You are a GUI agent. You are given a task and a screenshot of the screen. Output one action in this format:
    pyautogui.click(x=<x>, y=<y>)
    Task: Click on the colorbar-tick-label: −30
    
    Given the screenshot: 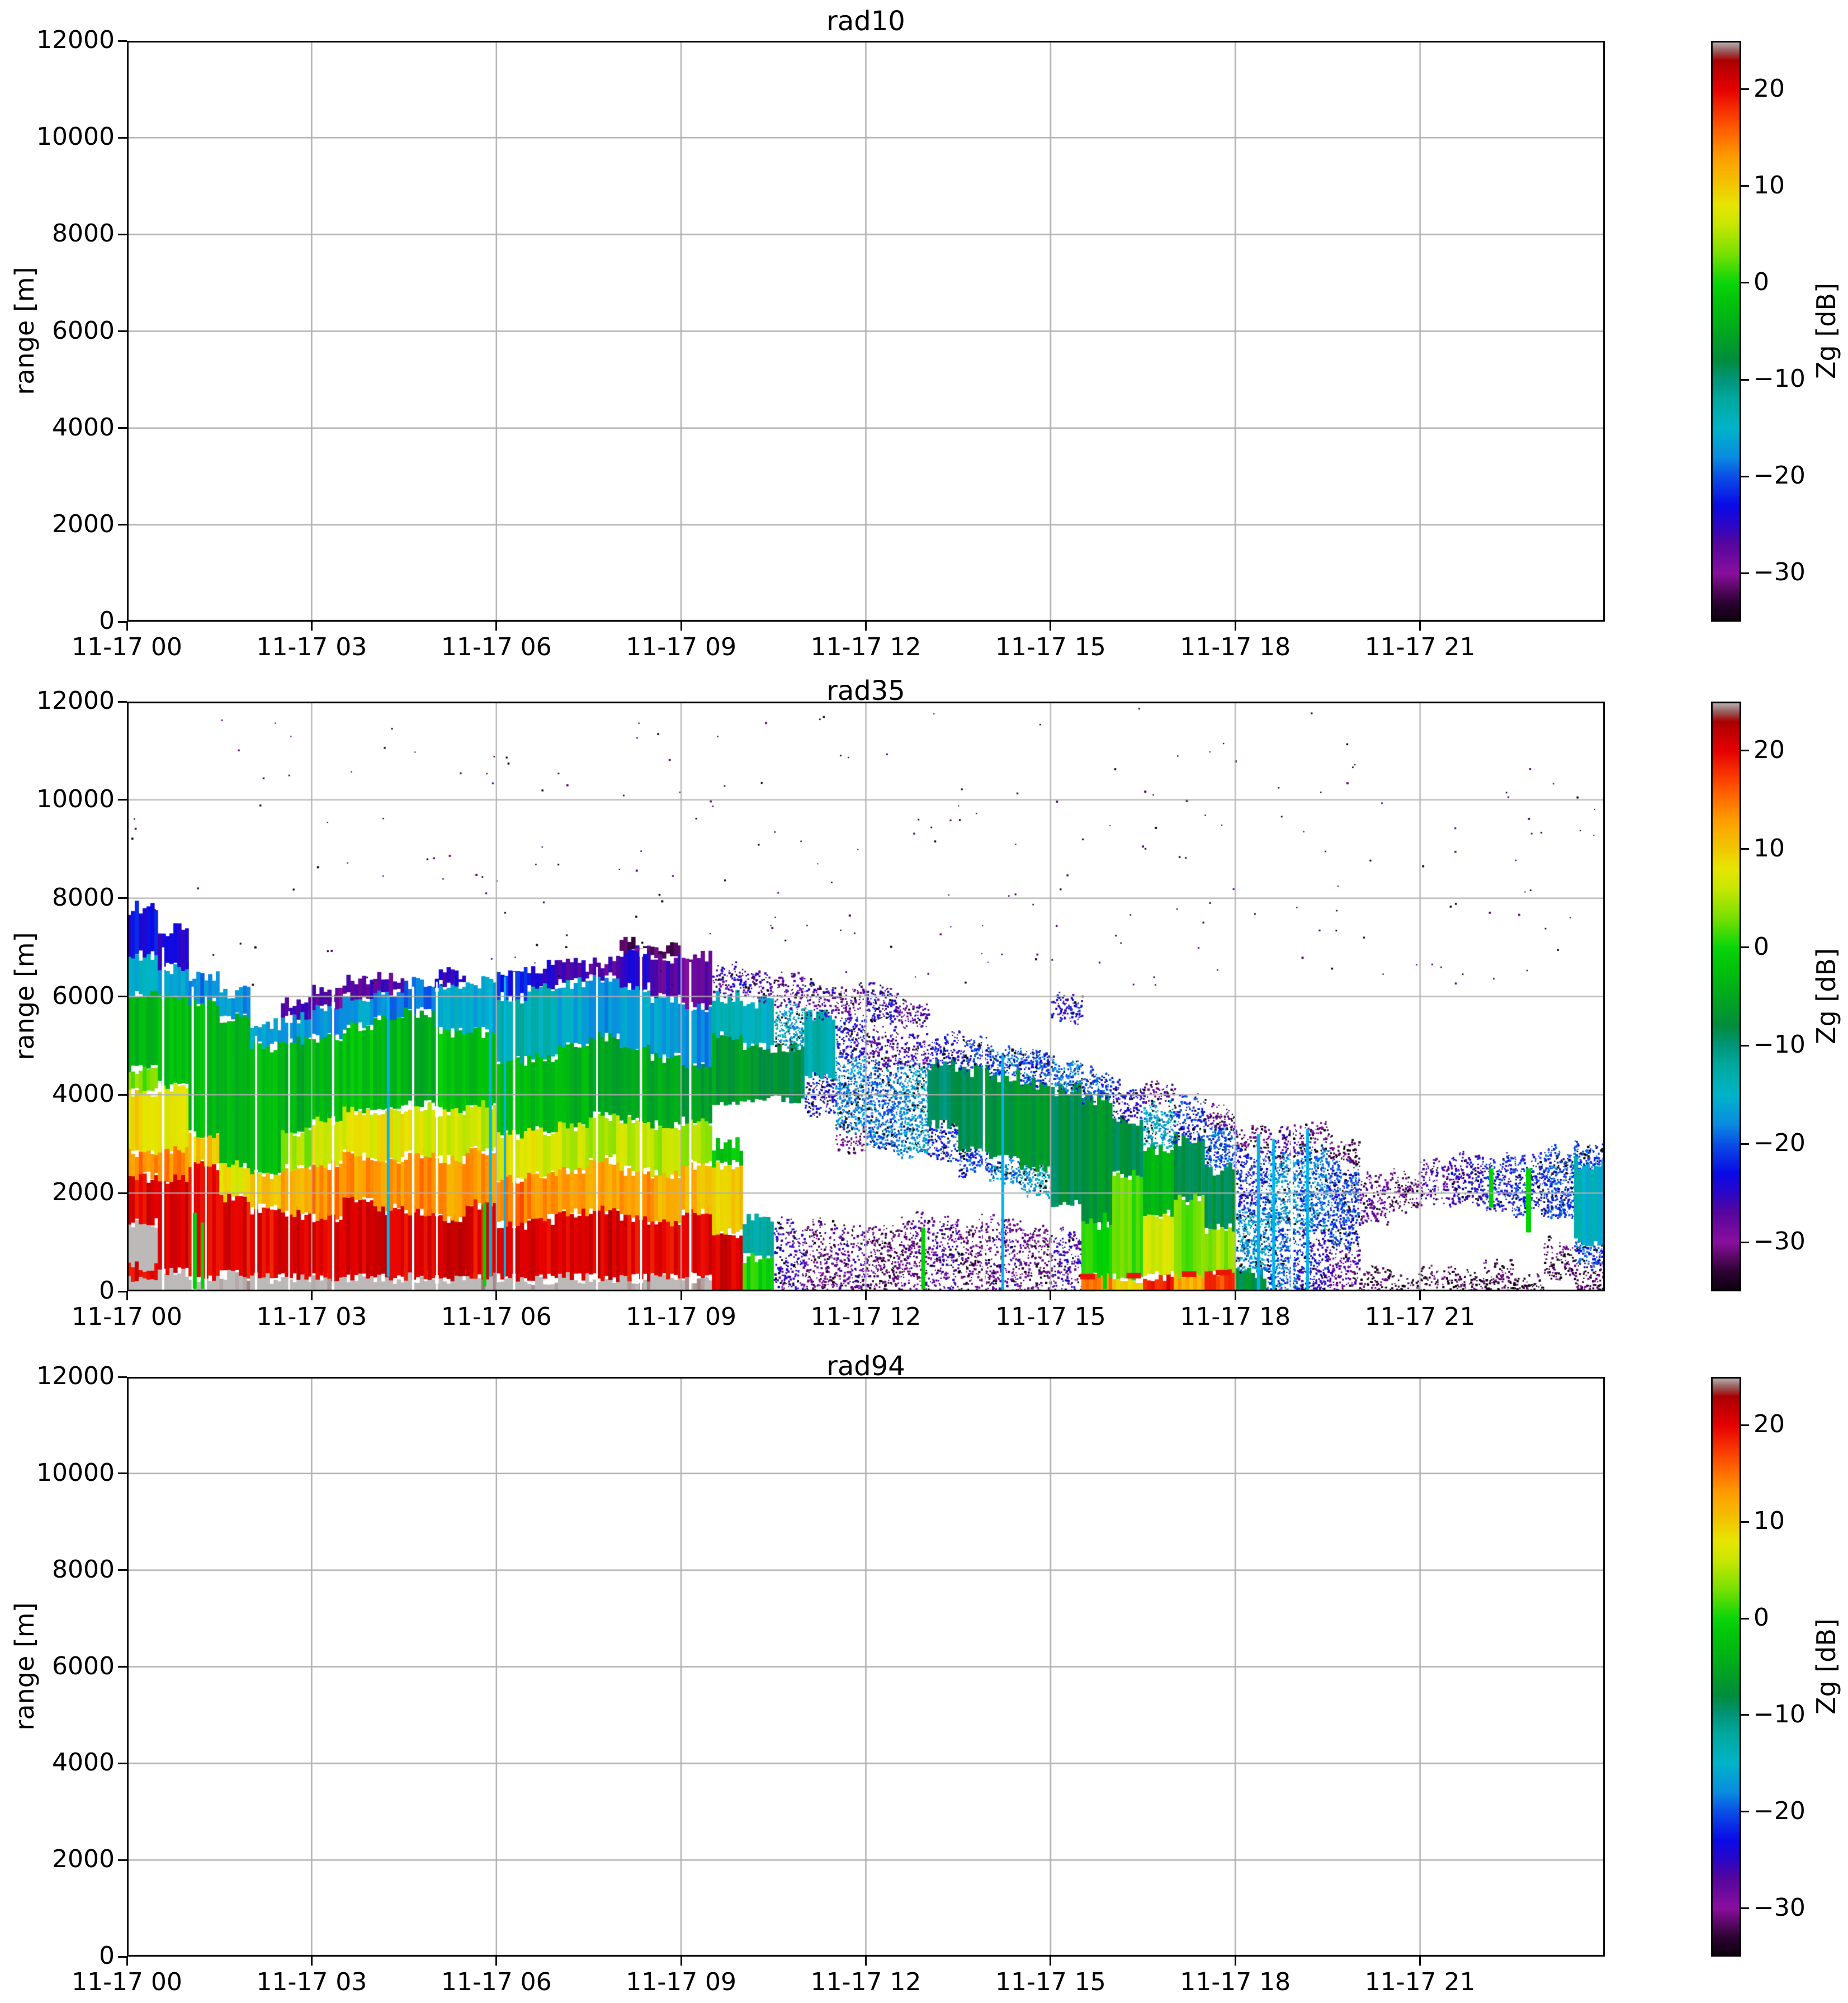 What is the action you would take?
    pyautogui.click(x=1780, y=572)
    